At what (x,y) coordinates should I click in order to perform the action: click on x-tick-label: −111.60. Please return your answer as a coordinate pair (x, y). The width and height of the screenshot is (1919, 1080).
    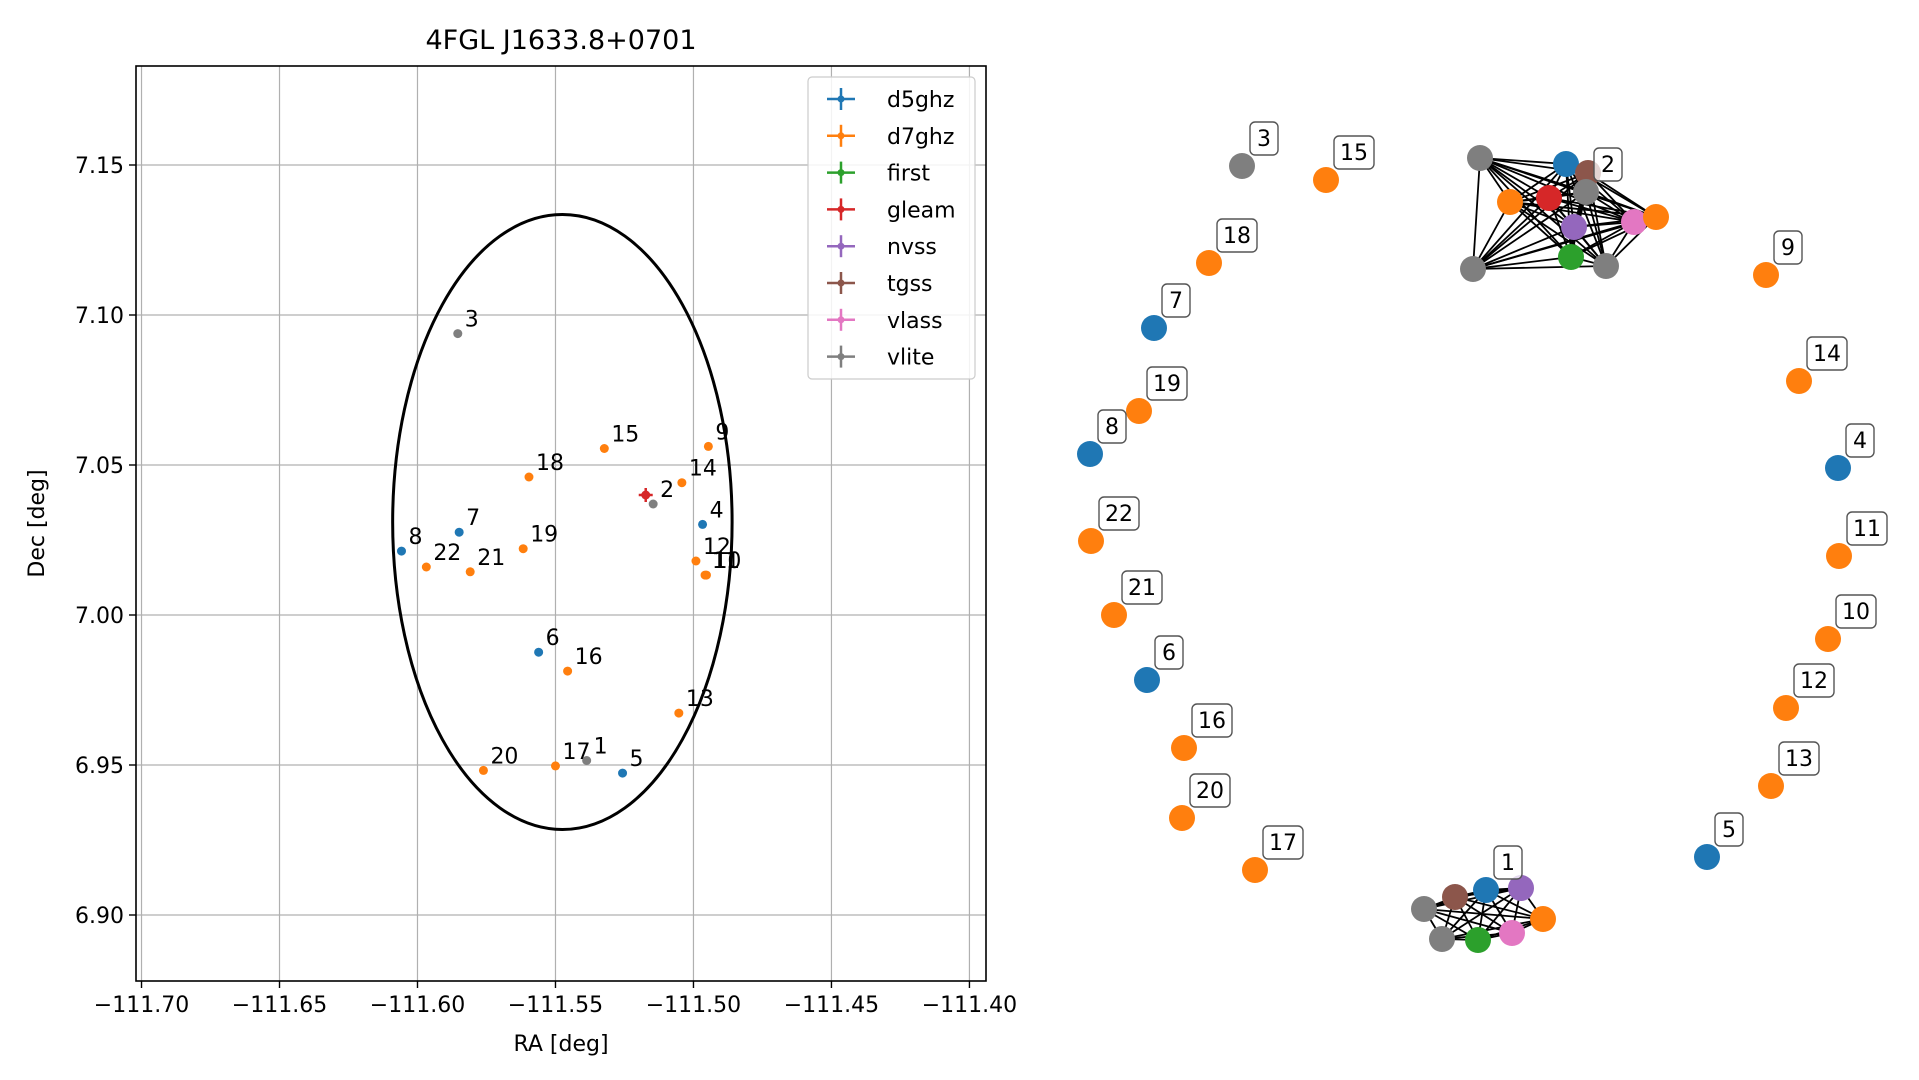
    Looking at the image, I should click on (417, 1005).